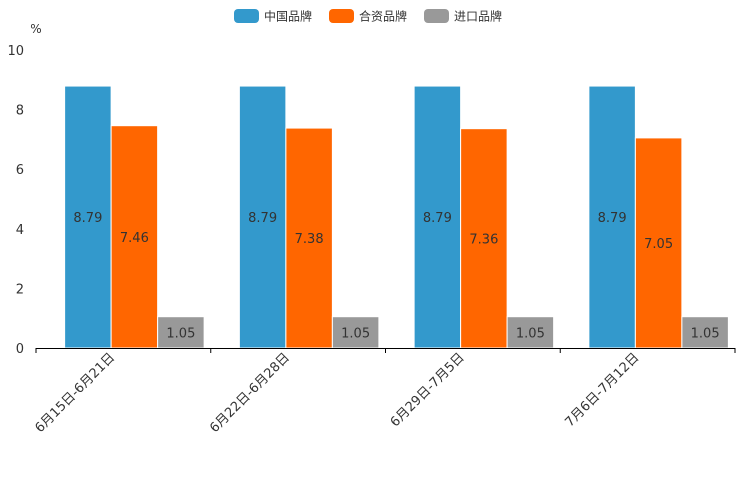 This screenshot has width=744, height=500. Describe the element at coordinates (603, 390) in the screenshot. I see `x-tick-label: 7月6日-7月12日` at that location.